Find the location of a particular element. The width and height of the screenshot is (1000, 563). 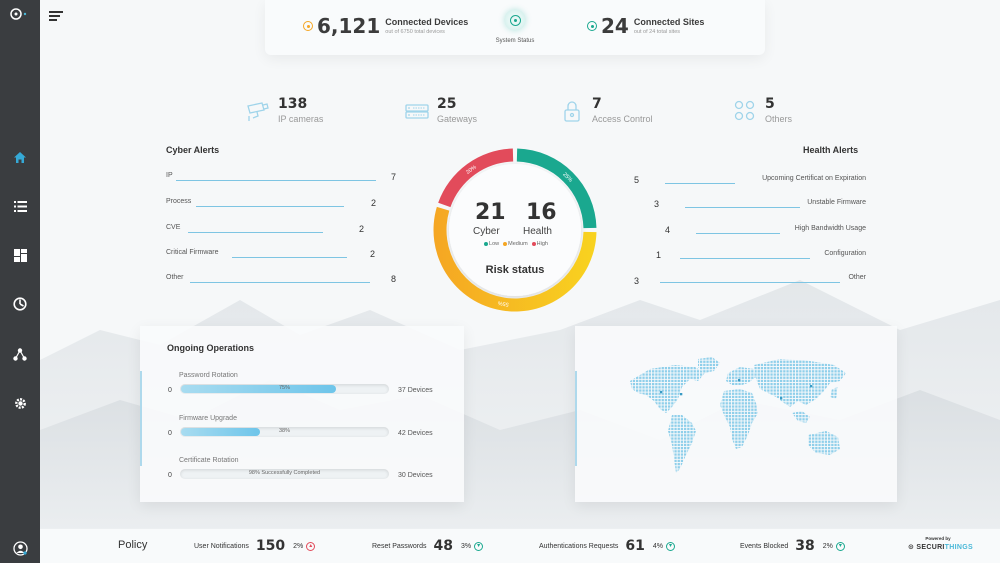

powered-by-label: Powered by is located at coordinates (938, 538).